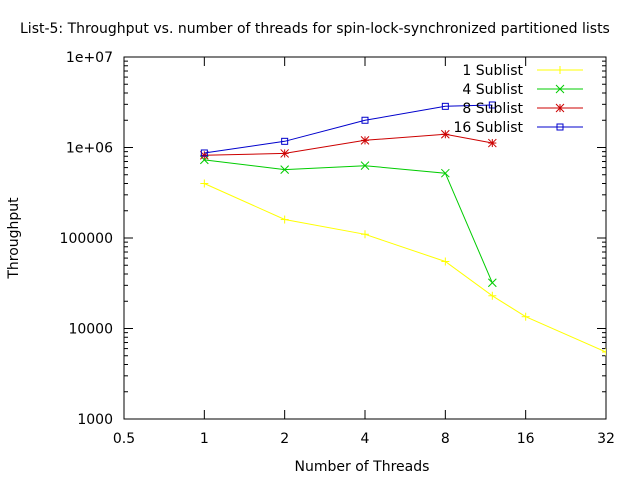 Image resolution: width=640 pixels, height=480 pixels. I want to click on x-axis-label: Number of Threads, so click(362, 467).